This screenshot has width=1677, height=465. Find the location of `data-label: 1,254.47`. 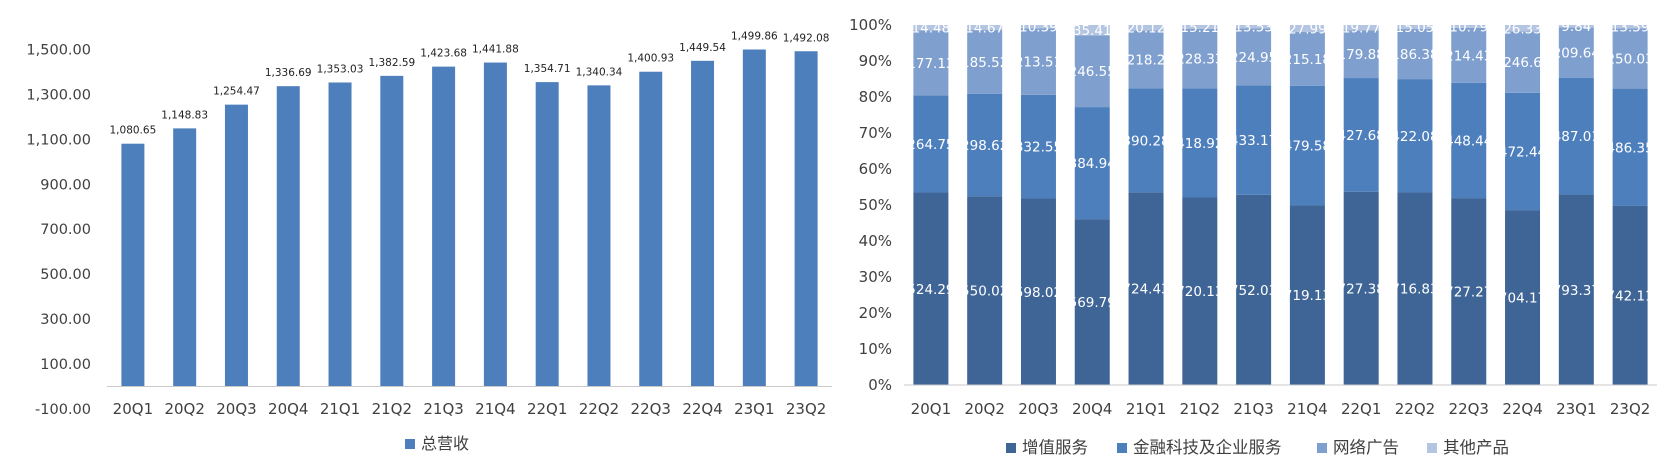

data-label: 1,254.47 is located at coordinates (236, 92).